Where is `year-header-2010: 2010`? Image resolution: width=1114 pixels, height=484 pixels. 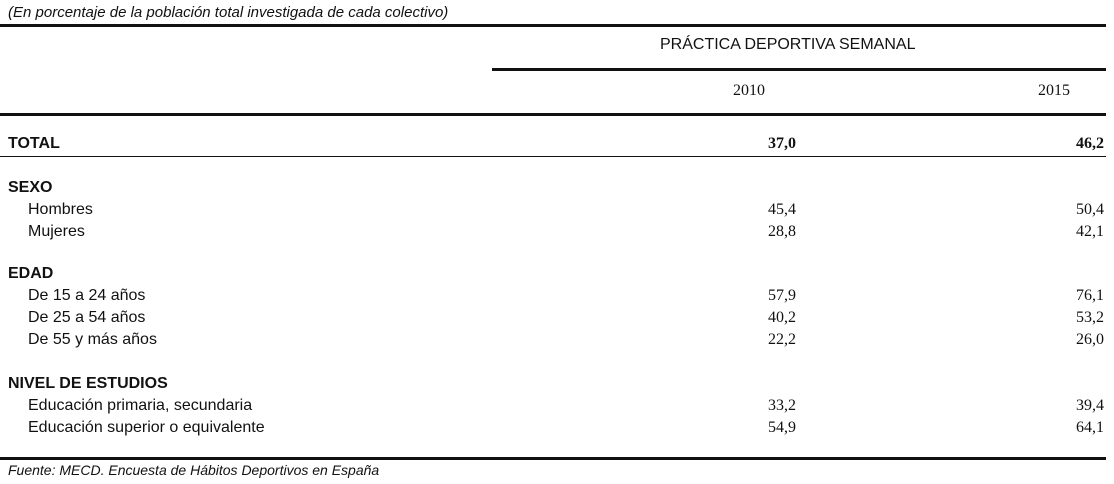 year-header-2010: 2010 is located at coordinates (749, 90).